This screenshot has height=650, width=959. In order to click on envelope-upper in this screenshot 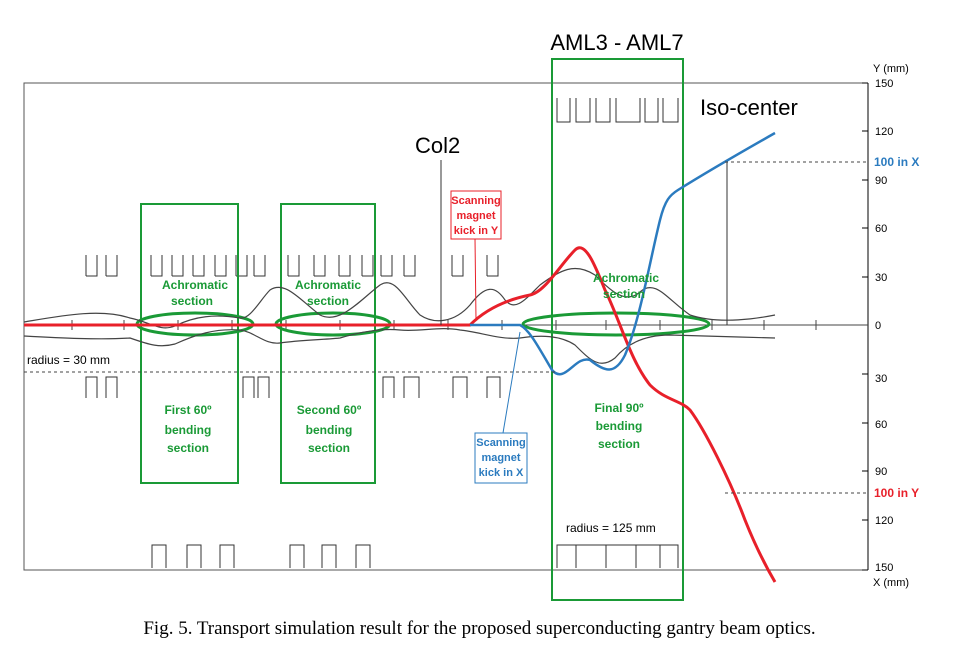, I will do `click(399, 298)`.